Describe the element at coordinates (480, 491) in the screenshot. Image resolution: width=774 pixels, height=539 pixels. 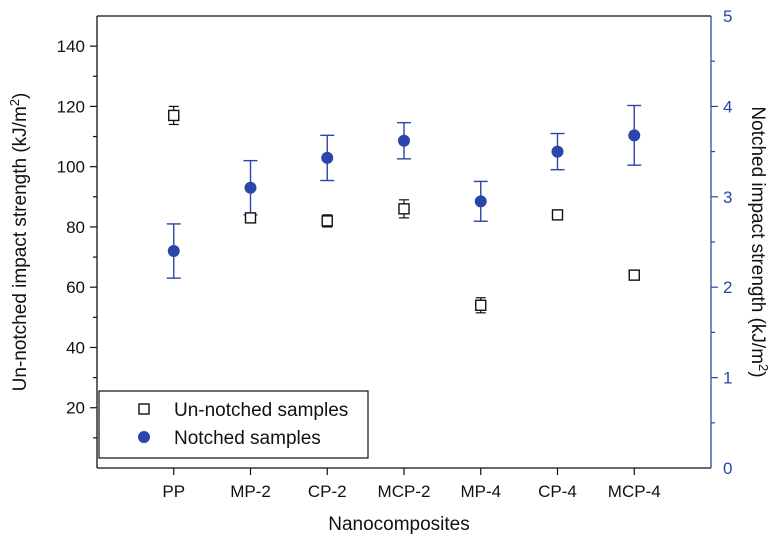
I see `x-tick-label: MP-4` at that location.